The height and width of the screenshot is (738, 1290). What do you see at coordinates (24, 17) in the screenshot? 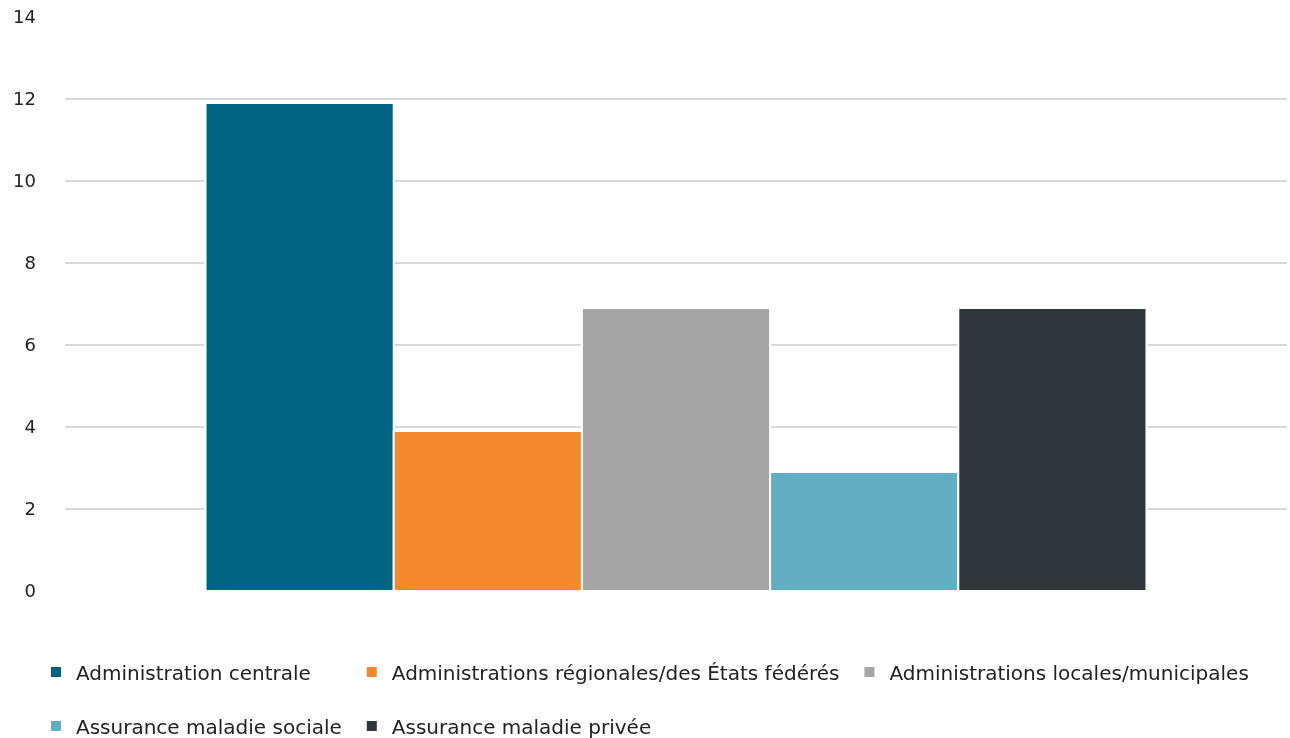
I see `y-tick-label: 14` at bounding box center [24, 17].